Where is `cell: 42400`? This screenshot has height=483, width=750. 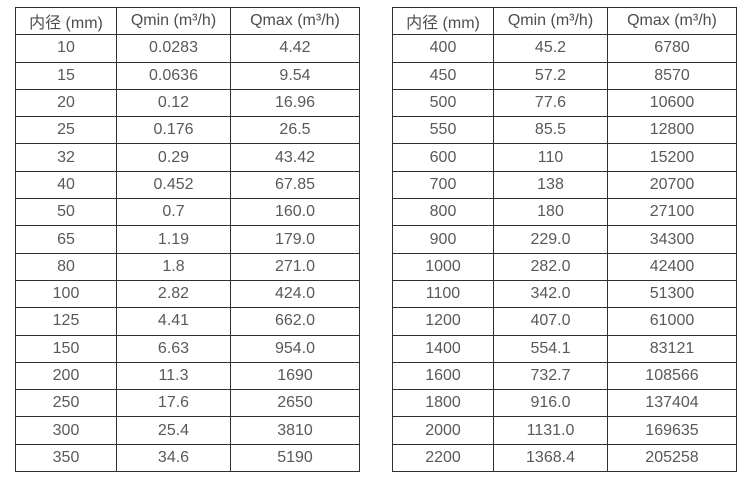
cell: 42400 is located at coordinates (672, 266).